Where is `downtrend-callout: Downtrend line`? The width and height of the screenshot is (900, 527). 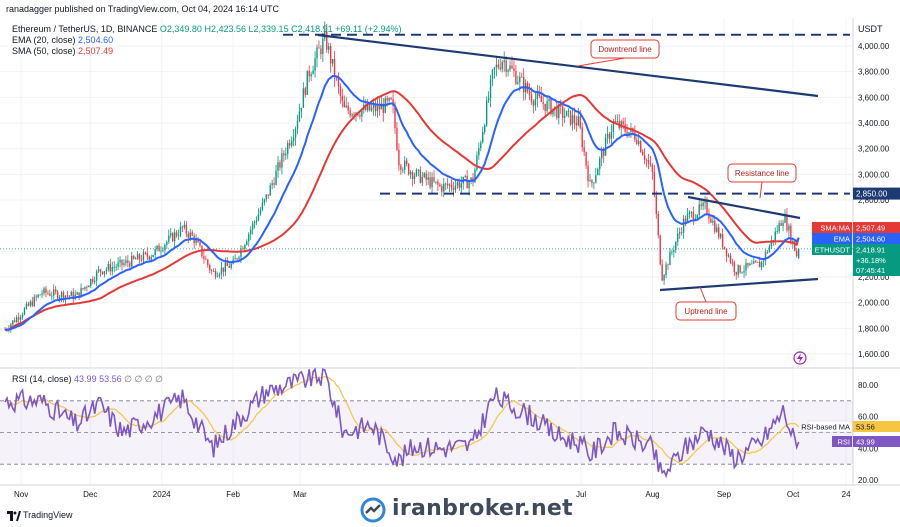 downtrend-callout: Downtrend line is located at coordinates (618, 53).